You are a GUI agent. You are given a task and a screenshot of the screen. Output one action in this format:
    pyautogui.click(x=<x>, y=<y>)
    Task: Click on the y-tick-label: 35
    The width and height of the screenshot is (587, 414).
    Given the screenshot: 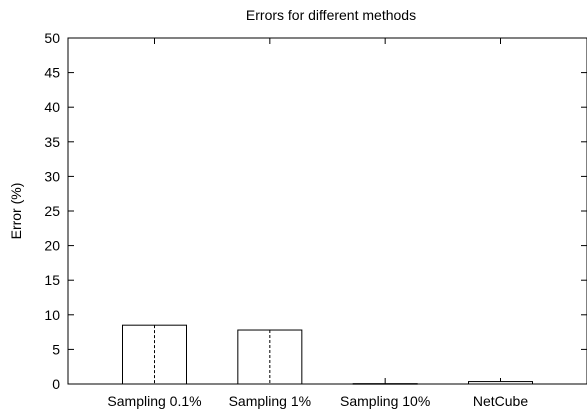 What is the action you would take?
    pyautogui.click(x=52, y=142)
    